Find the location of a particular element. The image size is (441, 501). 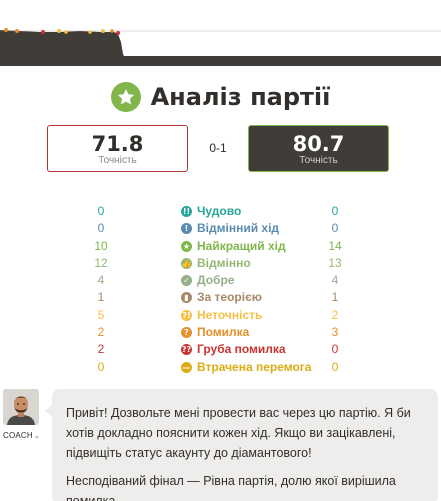

classification-label: Неточність is located at coordinates (230, 314).